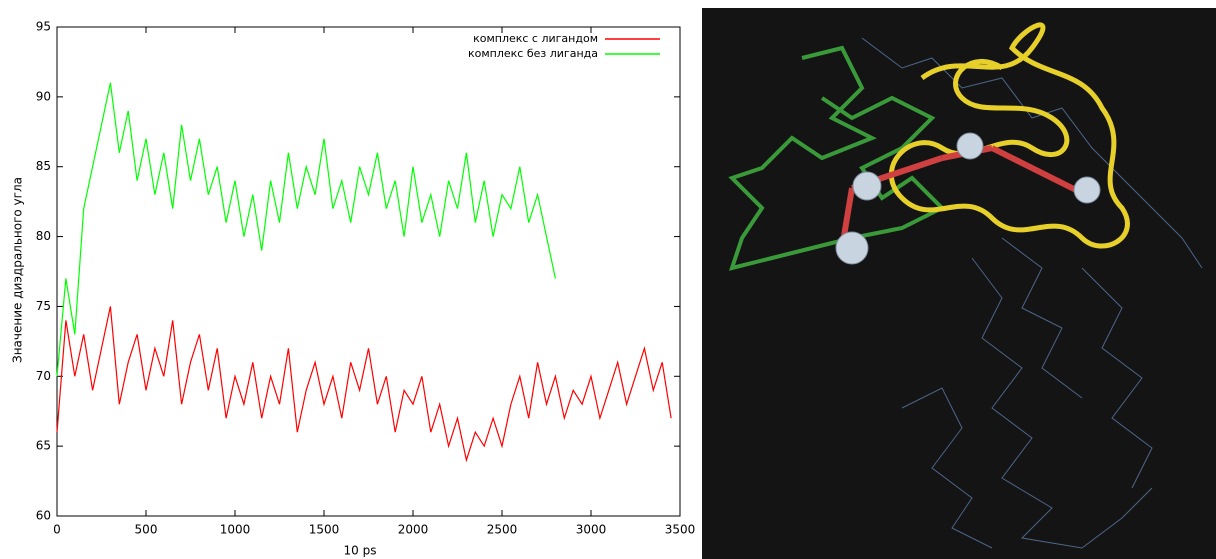  Describe the element at coordinates (413, 530) in the screenshot. I see `x-tick-label: 2000` at that location.